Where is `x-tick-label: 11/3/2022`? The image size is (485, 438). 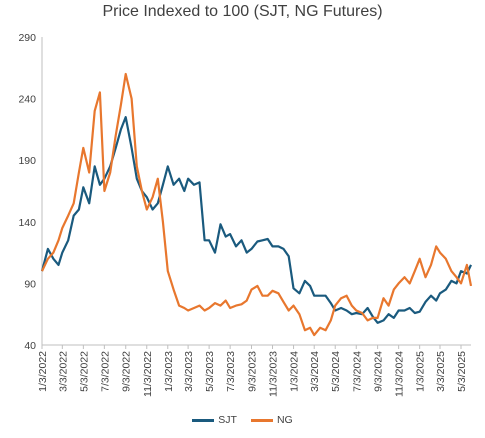 x-tick-label: 11/3/2022 is located at coordinates (148, 374).